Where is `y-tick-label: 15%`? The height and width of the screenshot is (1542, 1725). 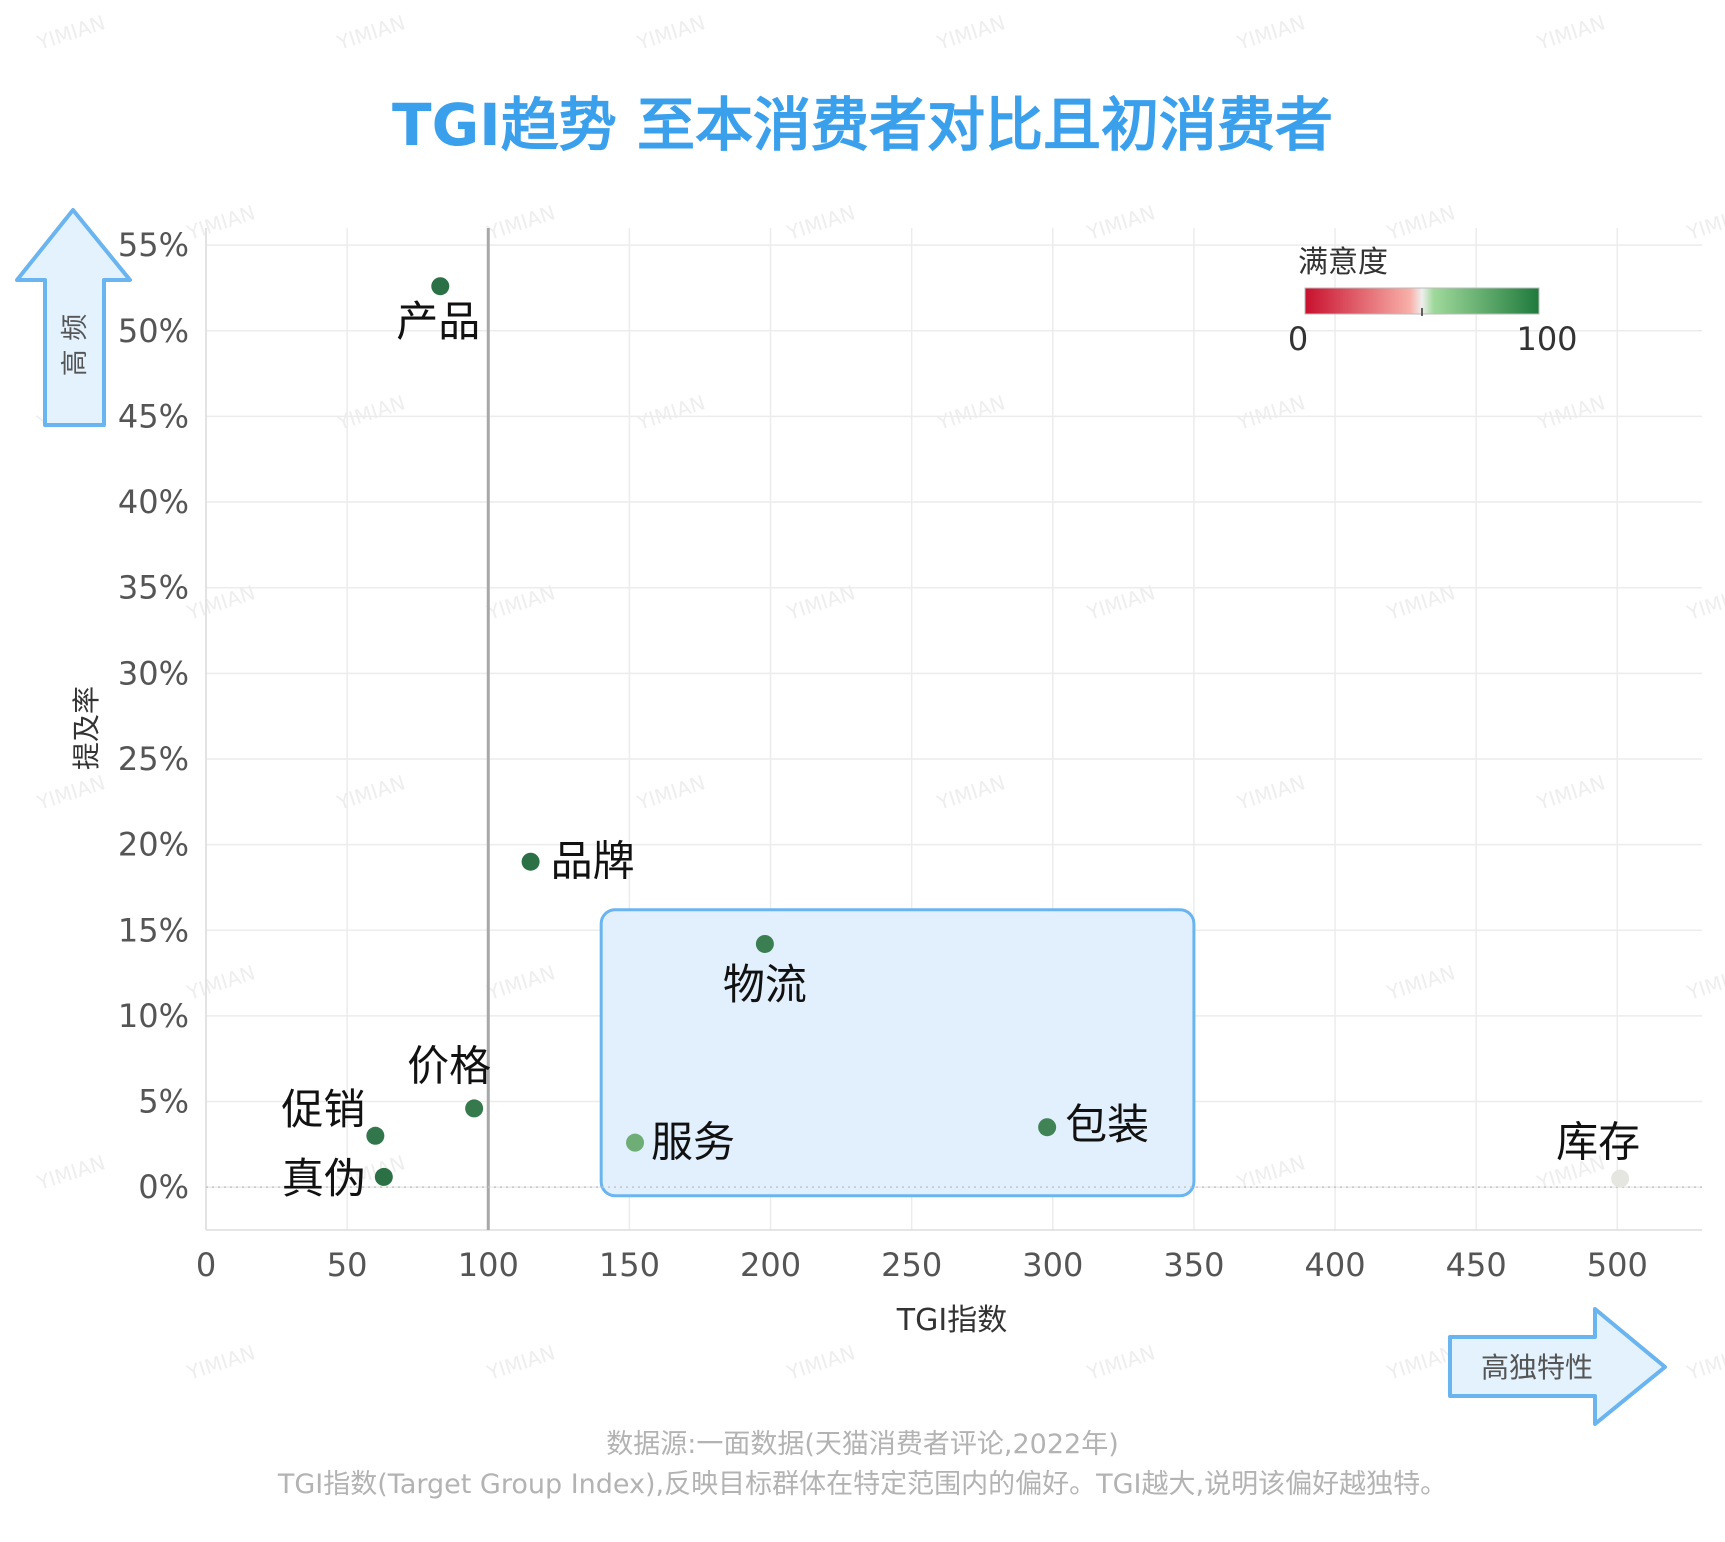 y-tick-label: 15% is located at coordinates (153, 930).